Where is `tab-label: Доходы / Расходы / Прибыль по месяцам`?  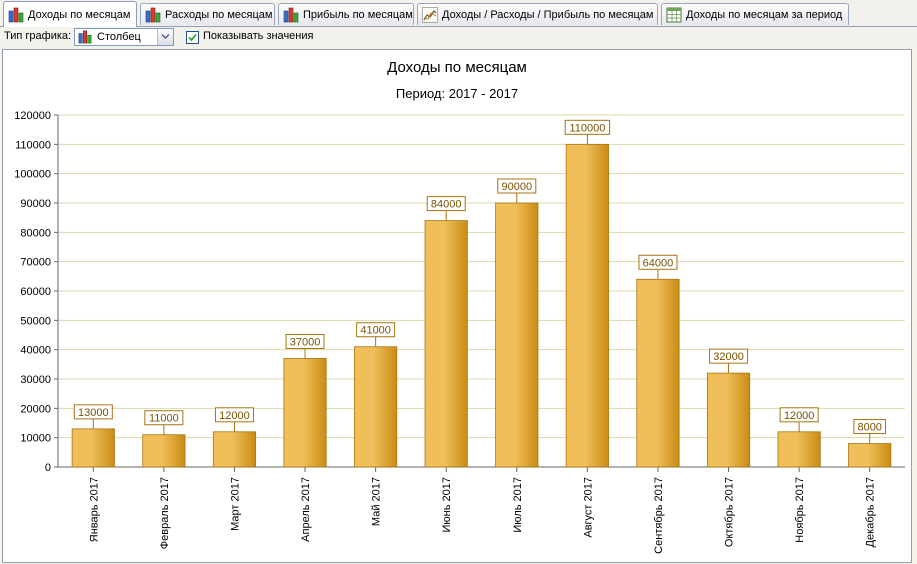
tab-label: Доходы / Расходы / Прибыль по месяцам is located at coordinates (548, 14).